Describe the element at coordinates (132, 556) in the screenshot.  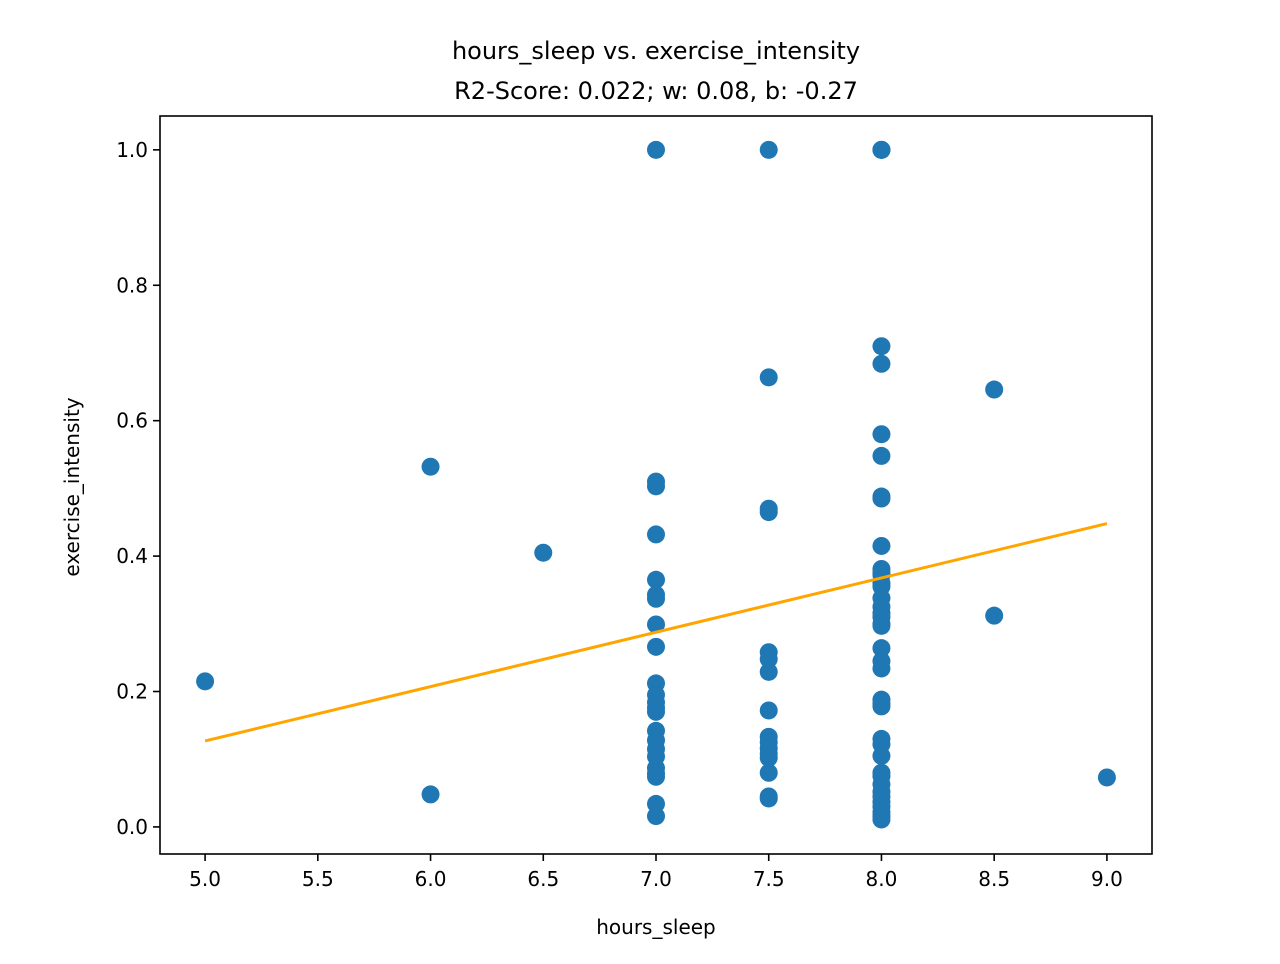
I see `y-tick-label: 0.4` at that location.